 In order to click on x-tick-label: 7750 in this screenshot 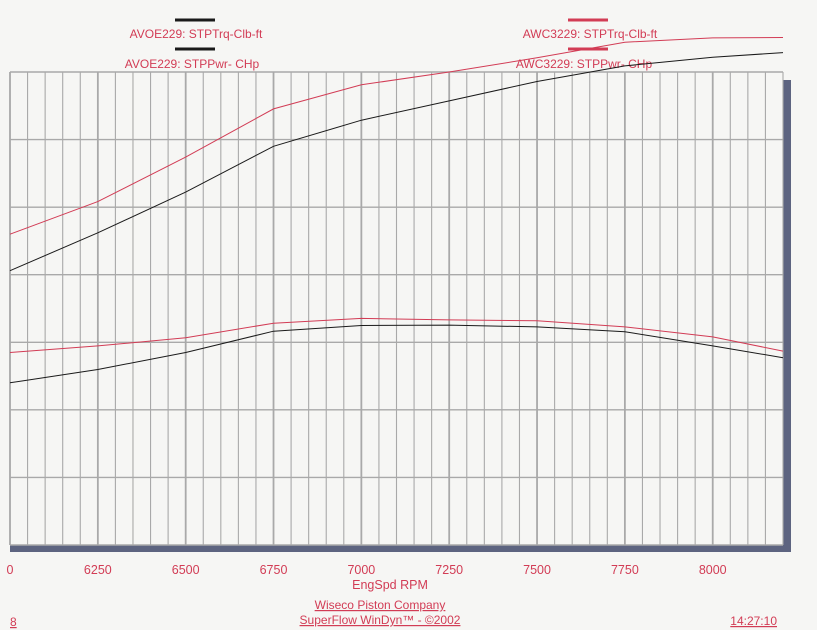, I will do `click(625, 570)`.